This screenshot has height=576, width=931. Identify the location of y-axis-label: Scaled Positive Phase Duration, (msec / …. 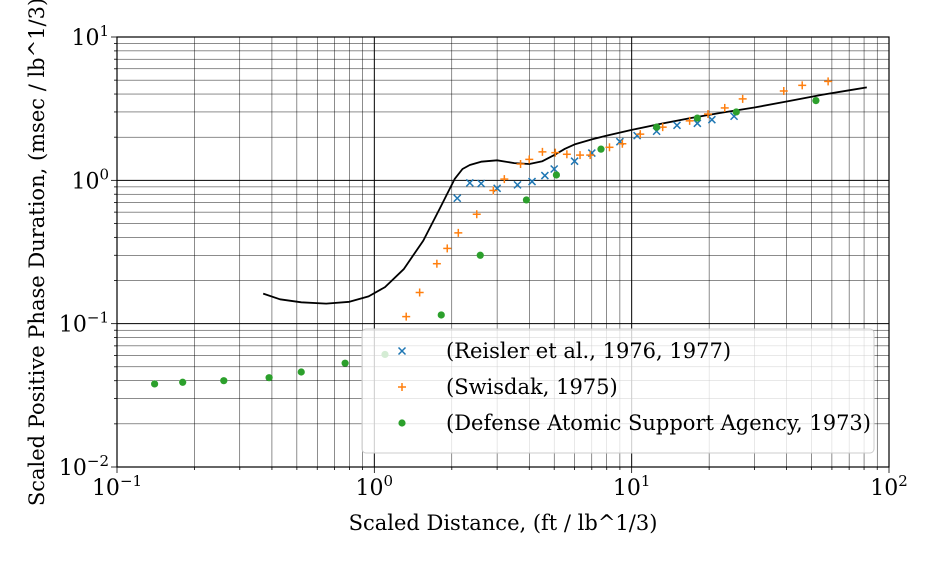
(37, 253).